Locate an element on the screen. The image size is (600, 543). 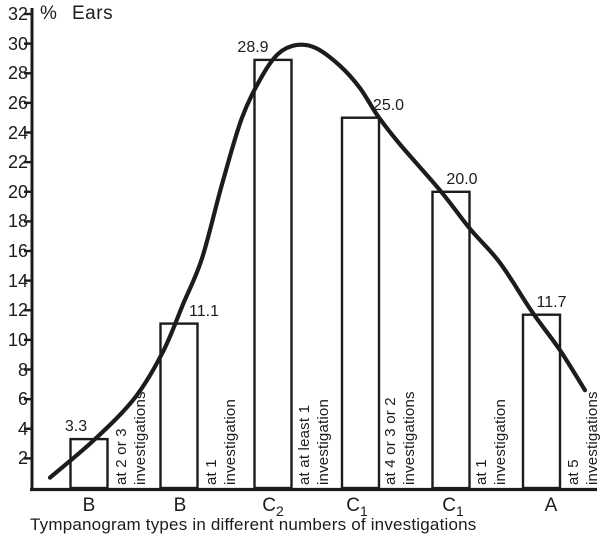
y-tick-label: 14 is located at coordinates (17, 280).